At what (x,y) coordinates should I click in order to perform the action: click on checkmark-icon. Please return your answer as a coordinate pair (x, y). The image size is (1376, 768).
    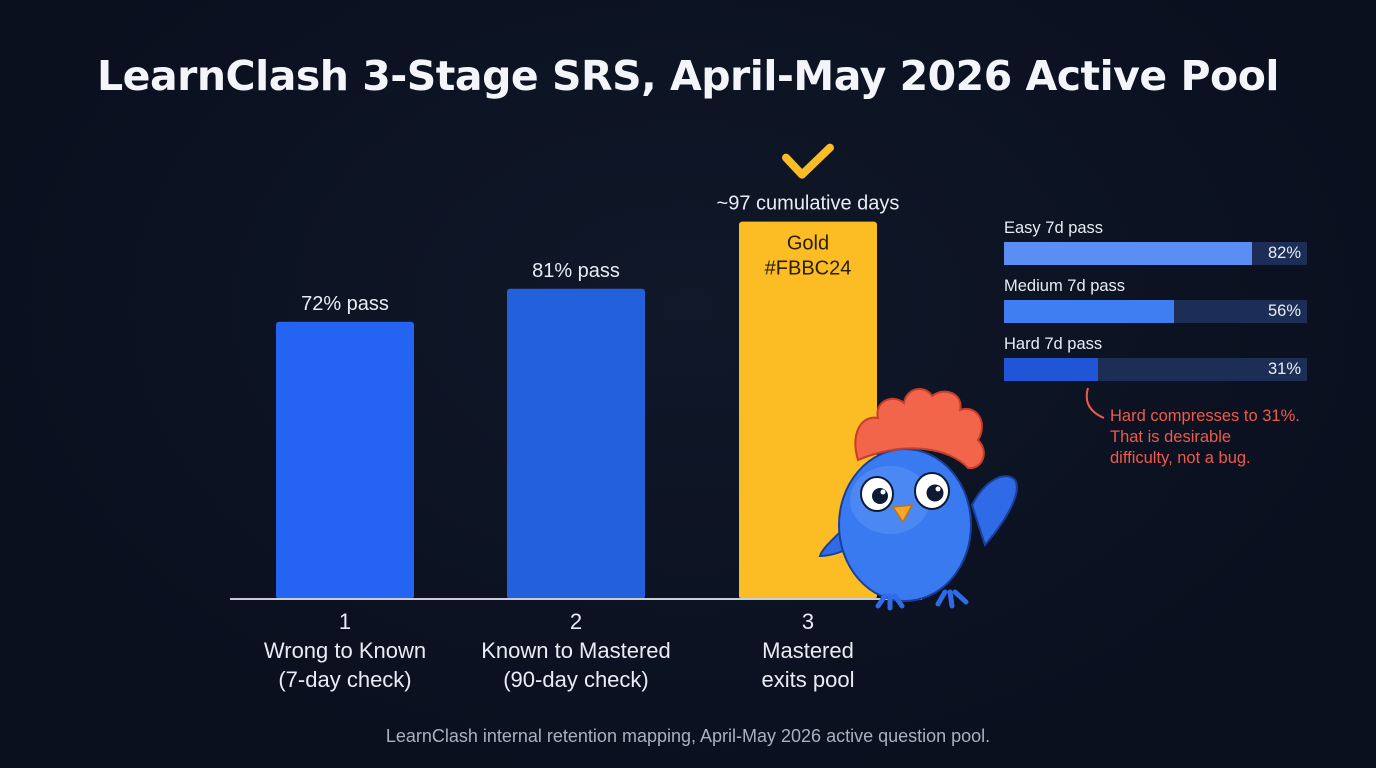
    Looking at the image, I should click on (808, 161).